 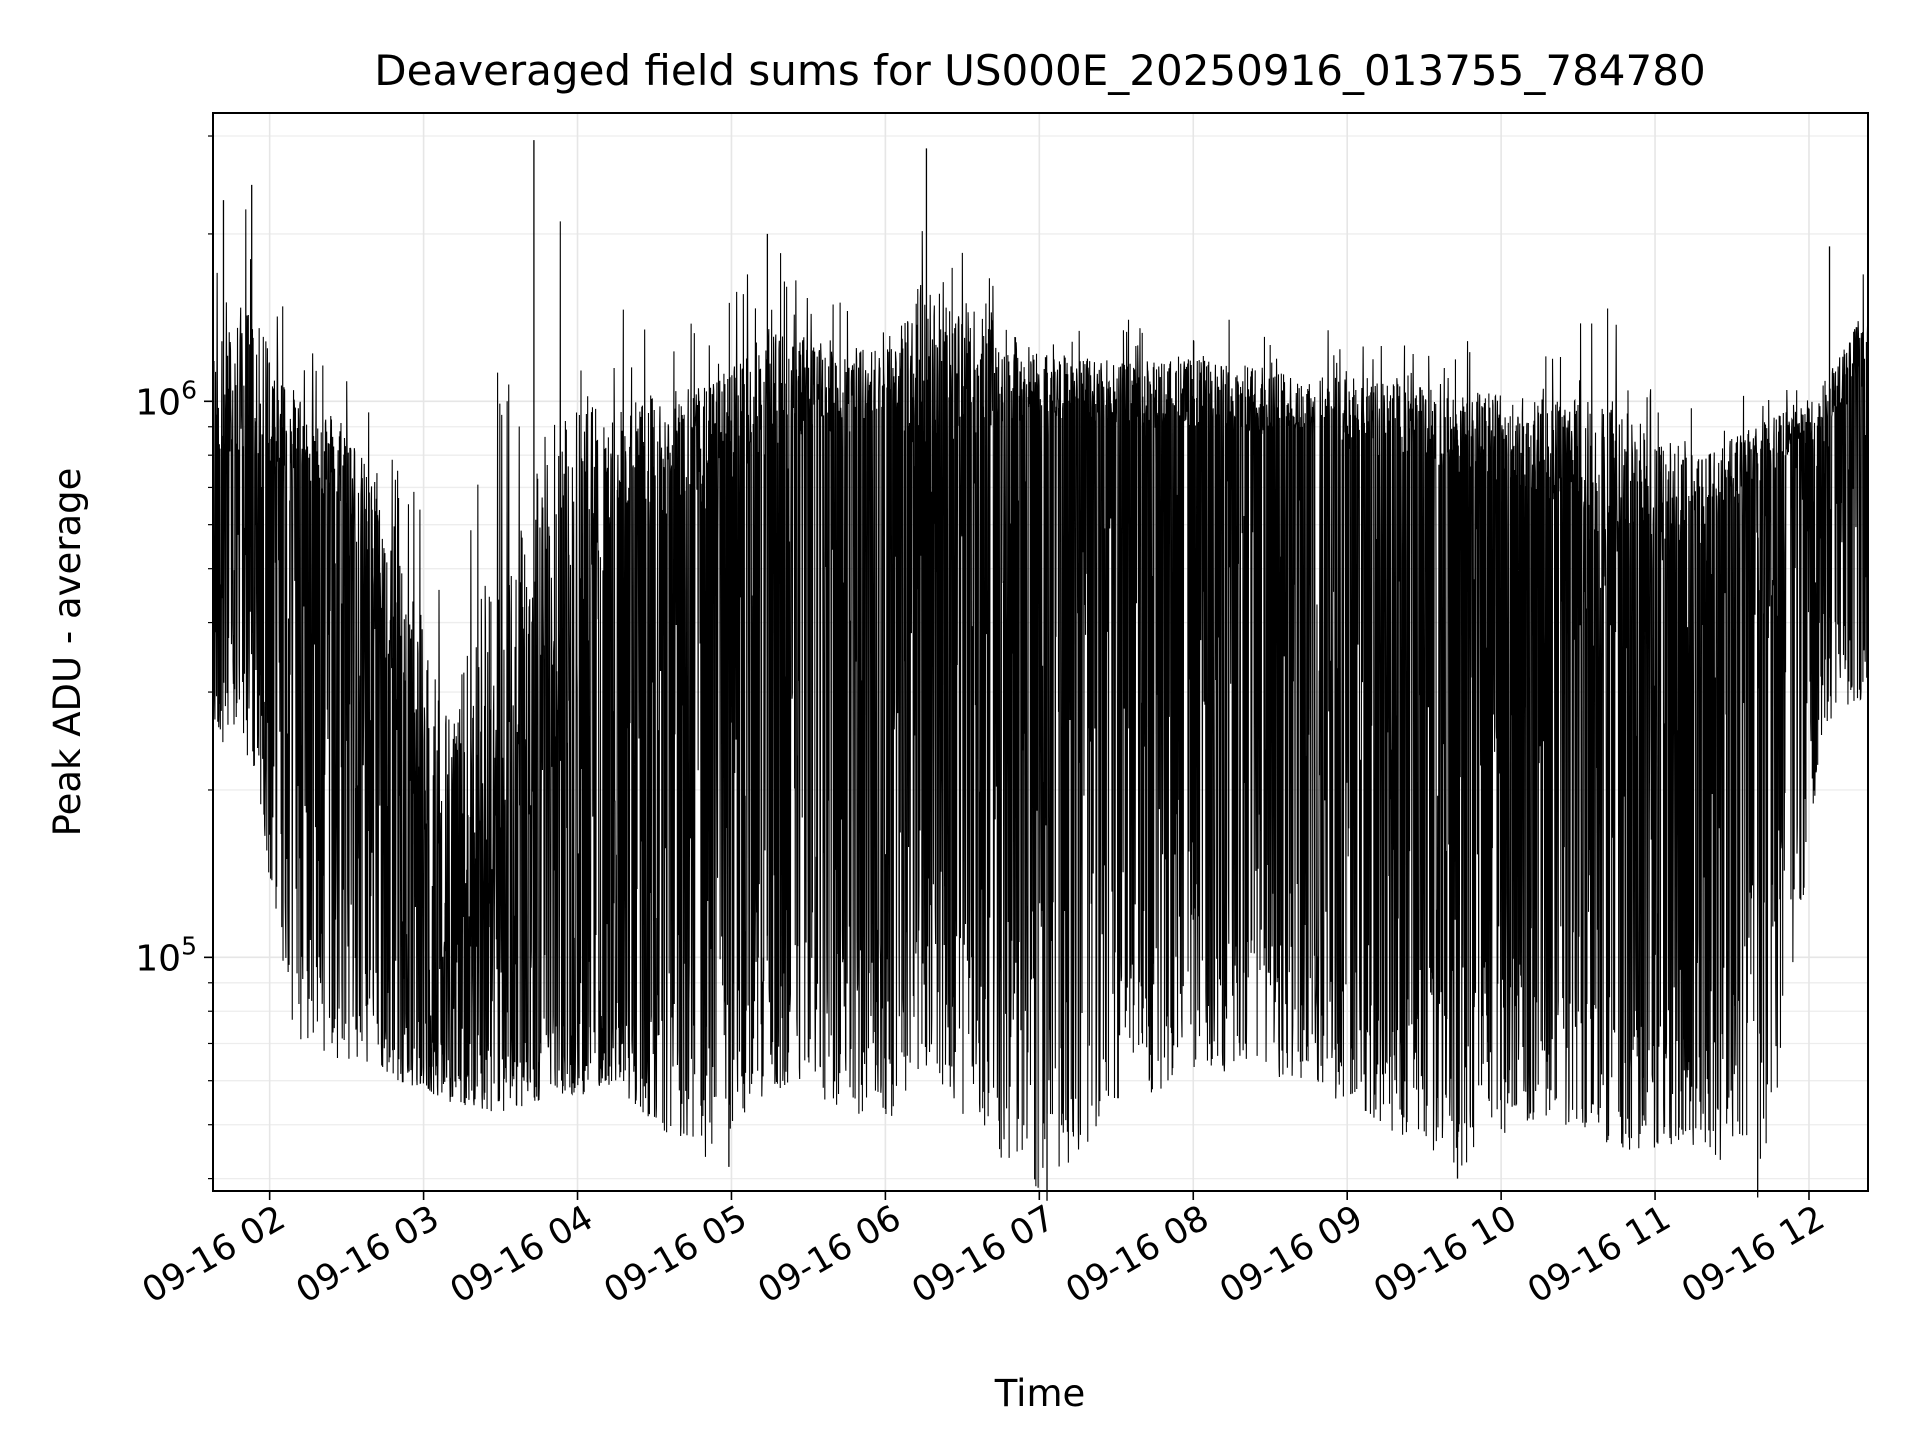 What do you see at coordinates (166, 399) in the screenshot?
I see `y-tick-label: 10⁶` at bounding box center [166, 399].